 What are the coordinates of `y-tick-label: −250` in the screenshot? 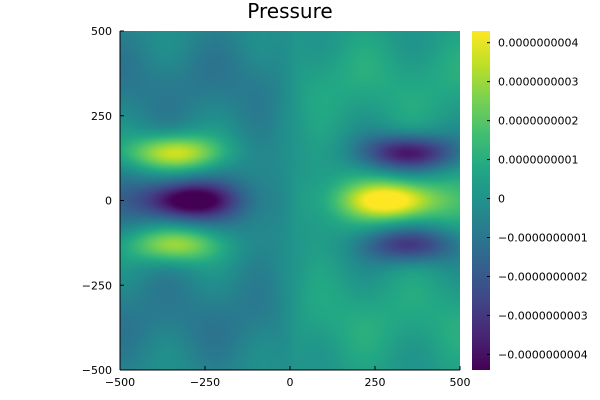 It's located at (97, 285).